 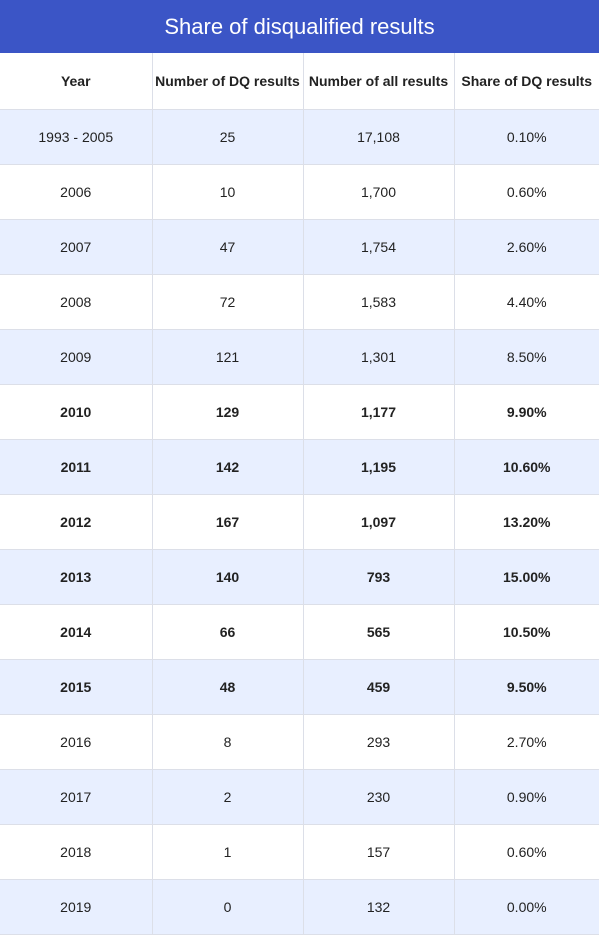 What do you see at coordinates (379, 742) in the screenshot?
I see `cell-all-count: 293` at bounding box center [379, 742].